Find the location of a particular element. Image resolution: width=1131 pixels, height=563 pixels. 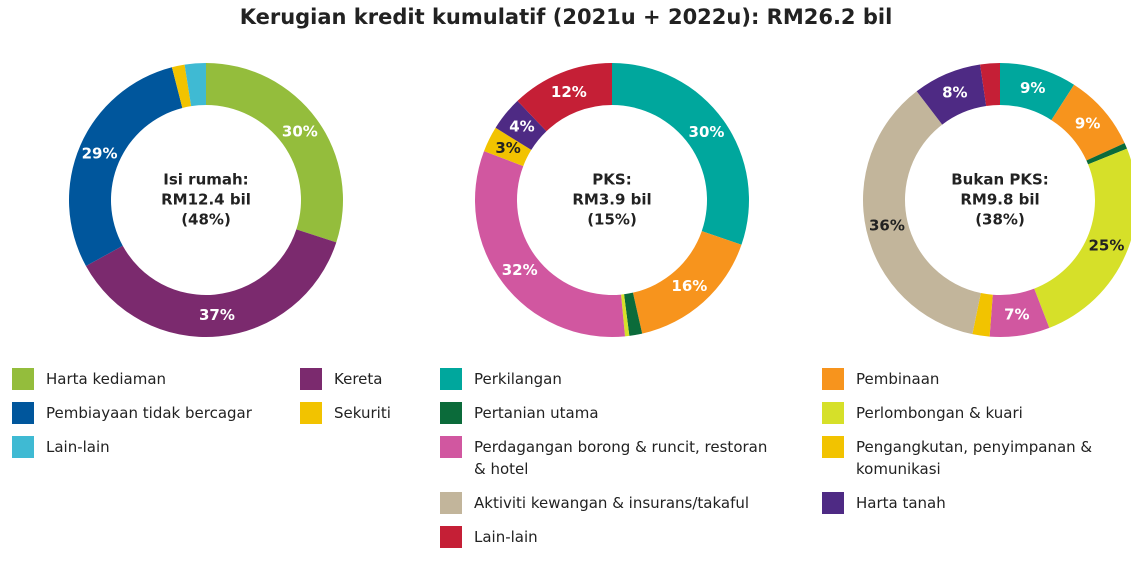

data-label: 25% is located at coordinates (1106, 246).